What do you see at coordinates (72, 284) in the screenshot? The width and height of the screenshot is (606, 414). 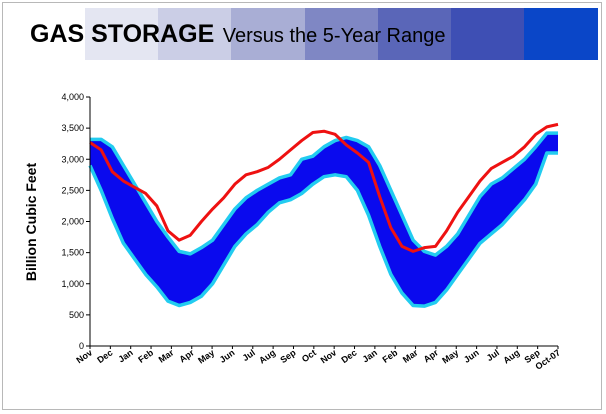 I see `y-tick-label: 1,000` at bounding box center [72, 284].